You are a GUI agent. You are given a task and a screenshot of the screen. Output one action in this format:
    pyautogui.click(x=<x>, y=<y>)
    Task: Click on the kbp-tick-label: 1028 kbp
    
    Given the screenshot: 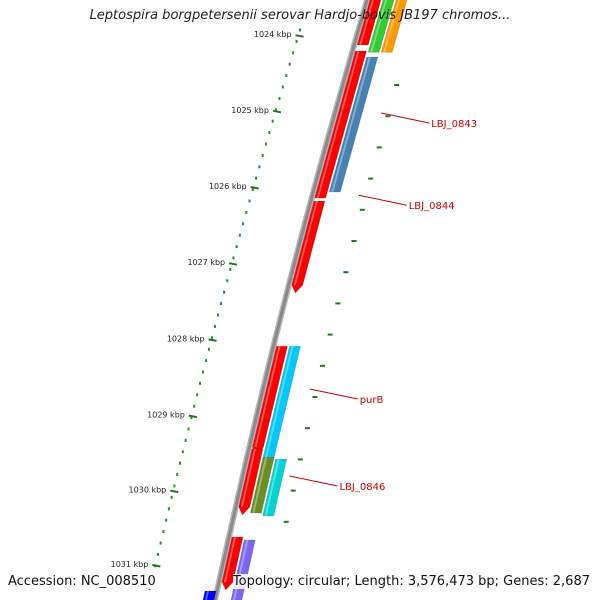 What is the action you would take?
    pyautogui.click(x=186, y=338)
    